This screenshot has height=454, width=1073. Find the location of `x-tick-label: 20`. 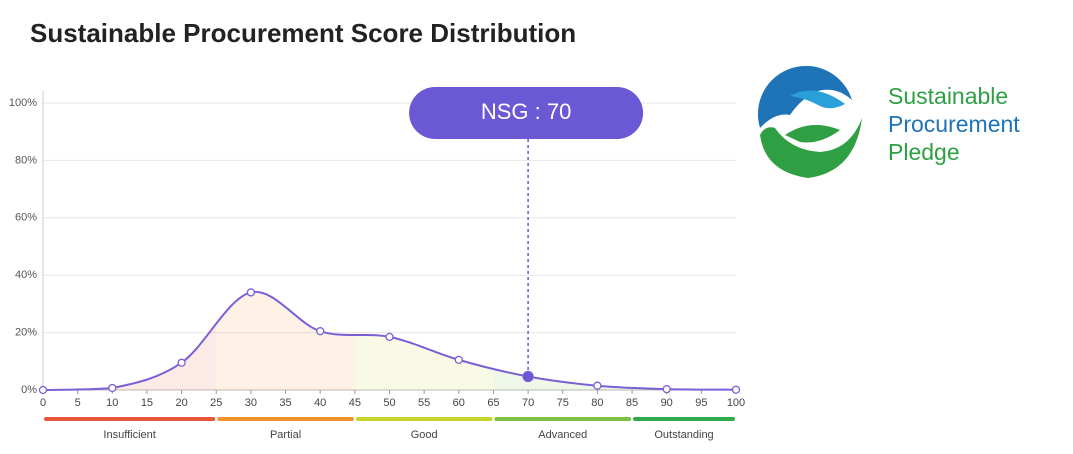

x-tick-label: 20 is located at coordinates (181, 403).